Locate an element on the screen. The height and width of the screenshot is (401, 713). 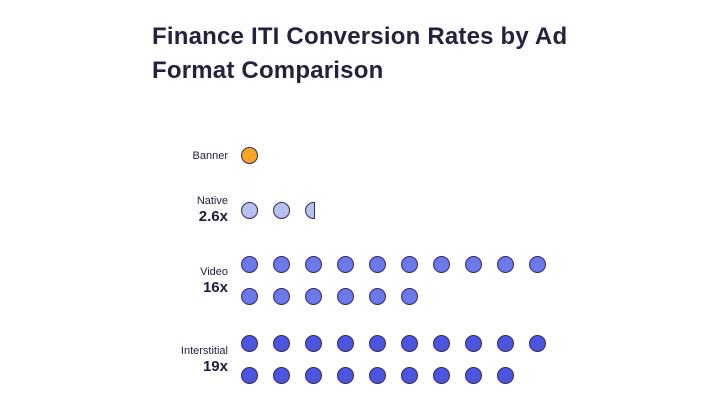
row-multiplier: 2.6x is located at coordinates (213, 216).